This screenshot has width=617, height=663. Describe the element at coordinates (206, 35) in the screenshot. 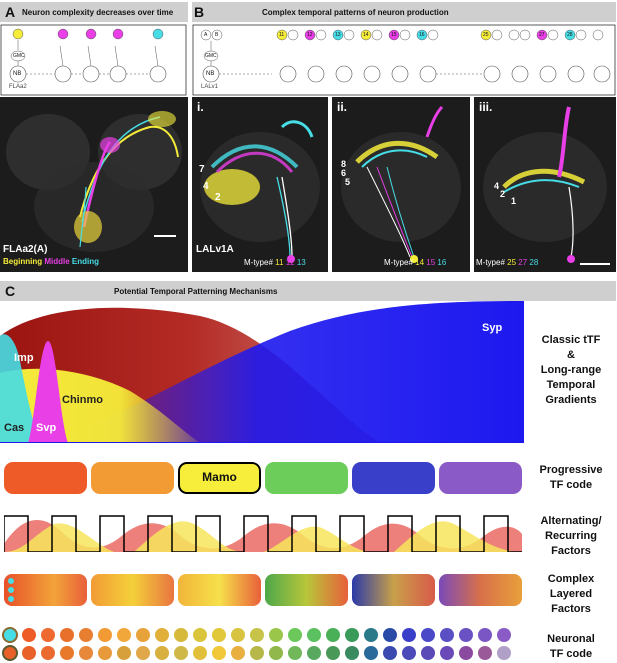

I see `b-diagram-a-label: A` at that location.